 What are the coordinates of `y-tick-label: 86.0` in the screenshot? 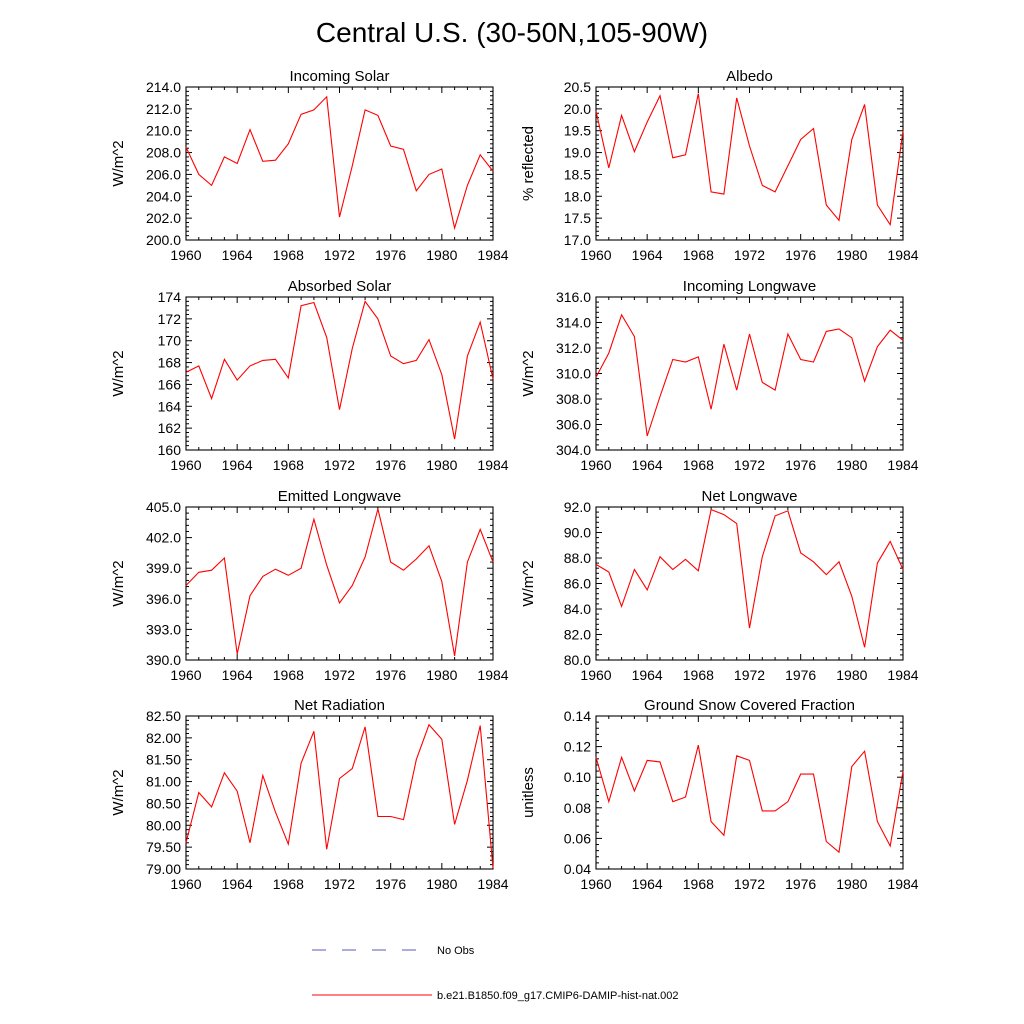 It's located at (577, 584).